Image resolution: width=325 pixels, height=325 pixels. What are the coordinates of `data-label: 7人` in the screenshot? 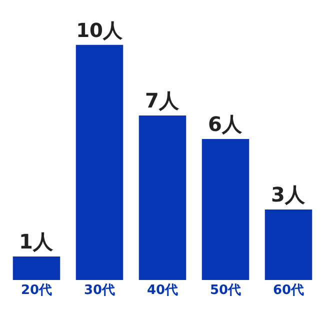 It's located at (162, 100).